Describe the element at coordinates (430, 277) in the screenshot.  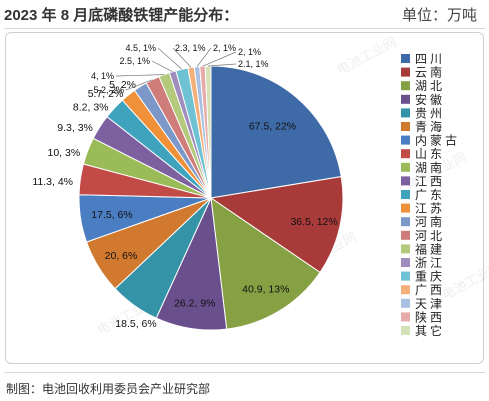
I see `legend-label-17: 重庆` at that location.